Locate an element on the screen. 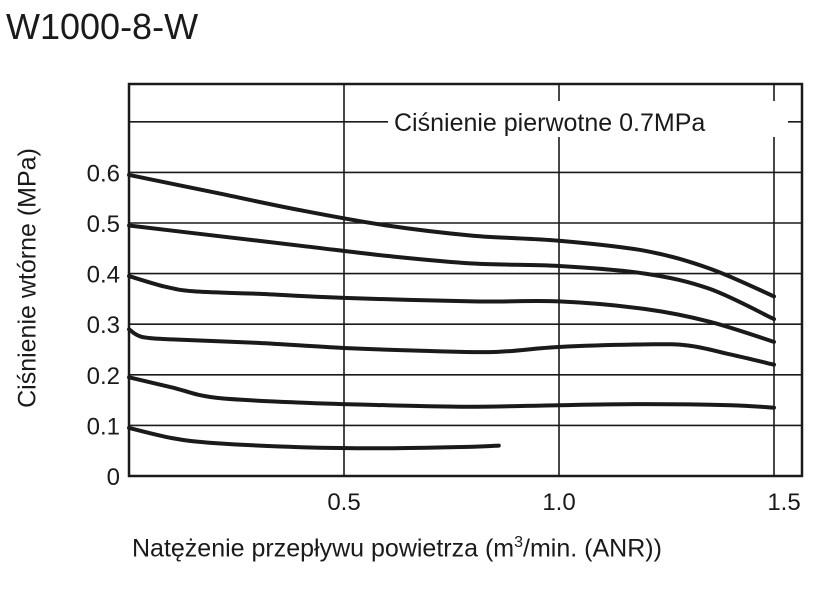  x-axis-label-tail: /min. (ANR)) is located at coordinates (592, 548).